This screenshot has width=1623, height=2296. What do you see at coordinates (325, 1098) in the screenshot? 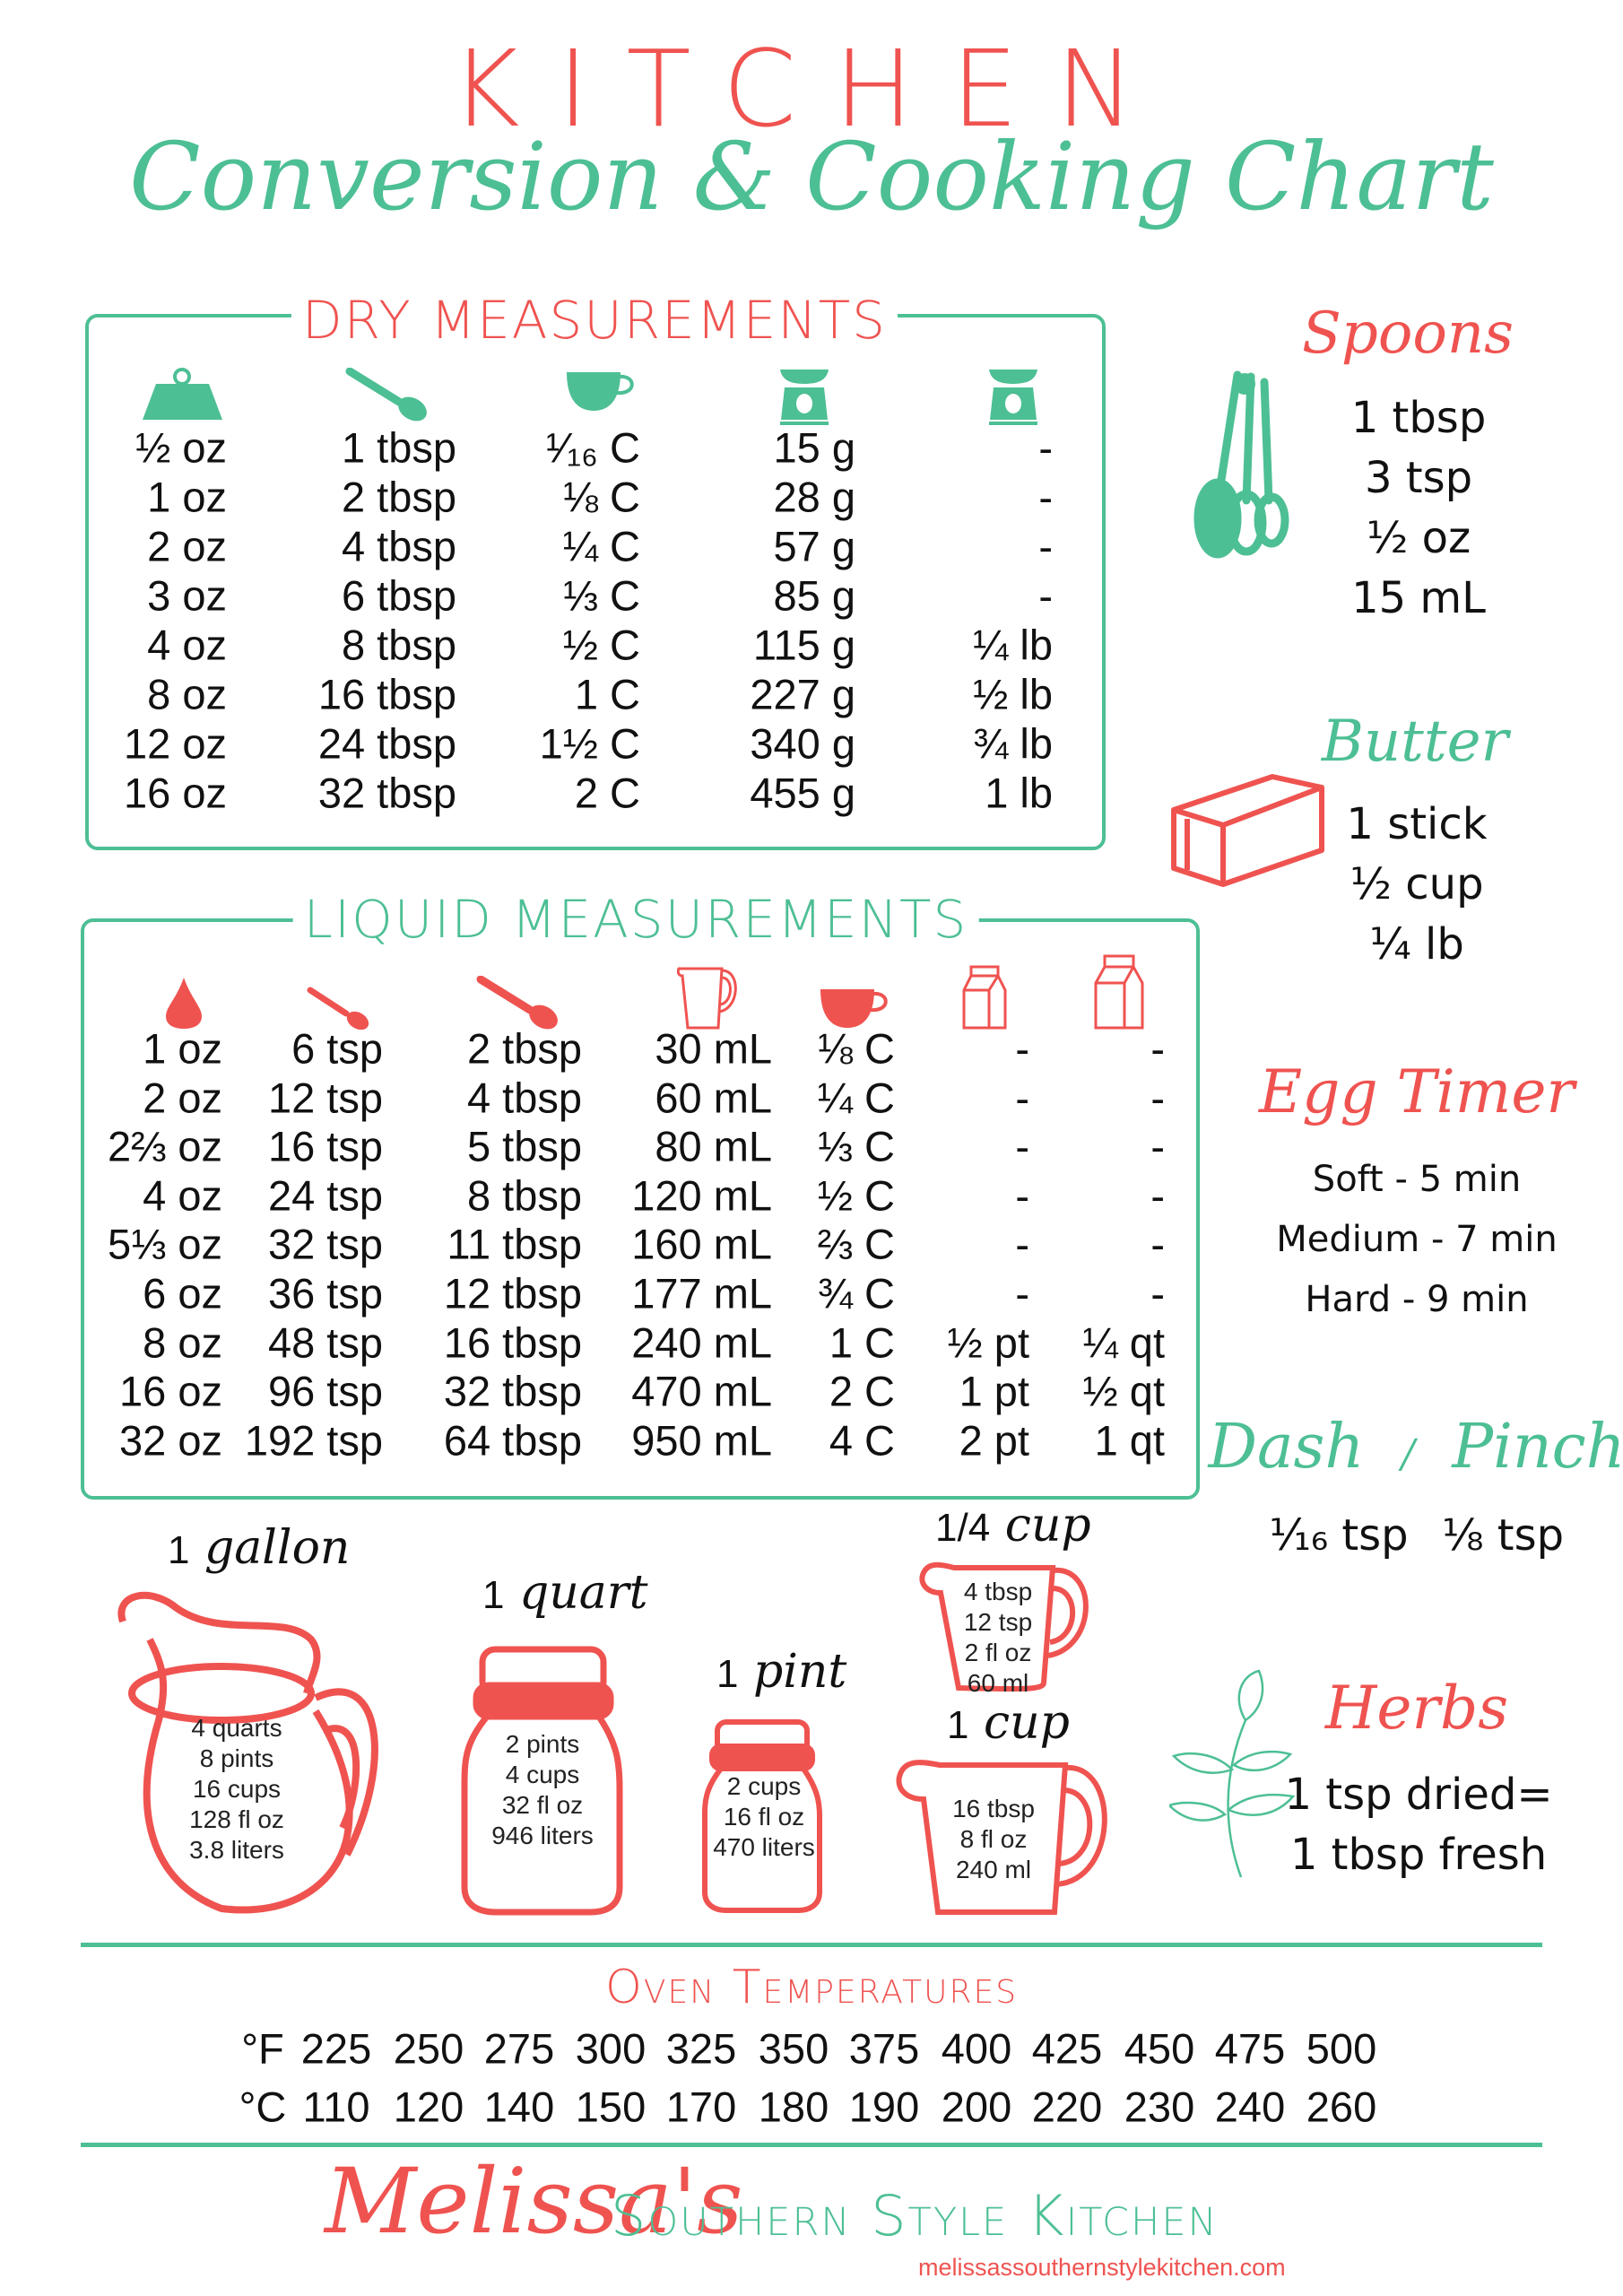
I see `liquid-cell: 12 tsp` at bounding box center [325, 1098].